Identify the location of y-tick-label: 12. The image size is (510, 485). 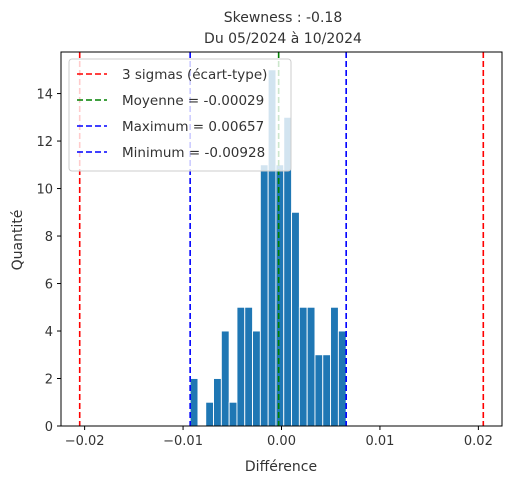
(44, 142).